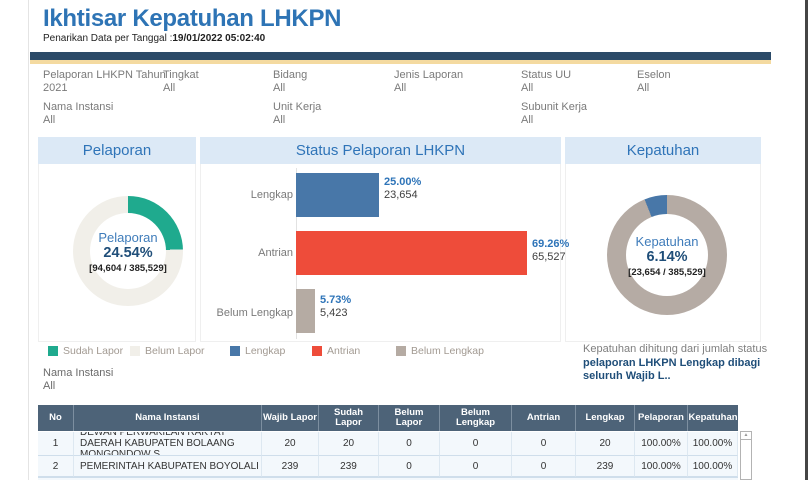  I want to click on legend-item-sudah-lapor: Sudah Lapor, so click(85, 351).